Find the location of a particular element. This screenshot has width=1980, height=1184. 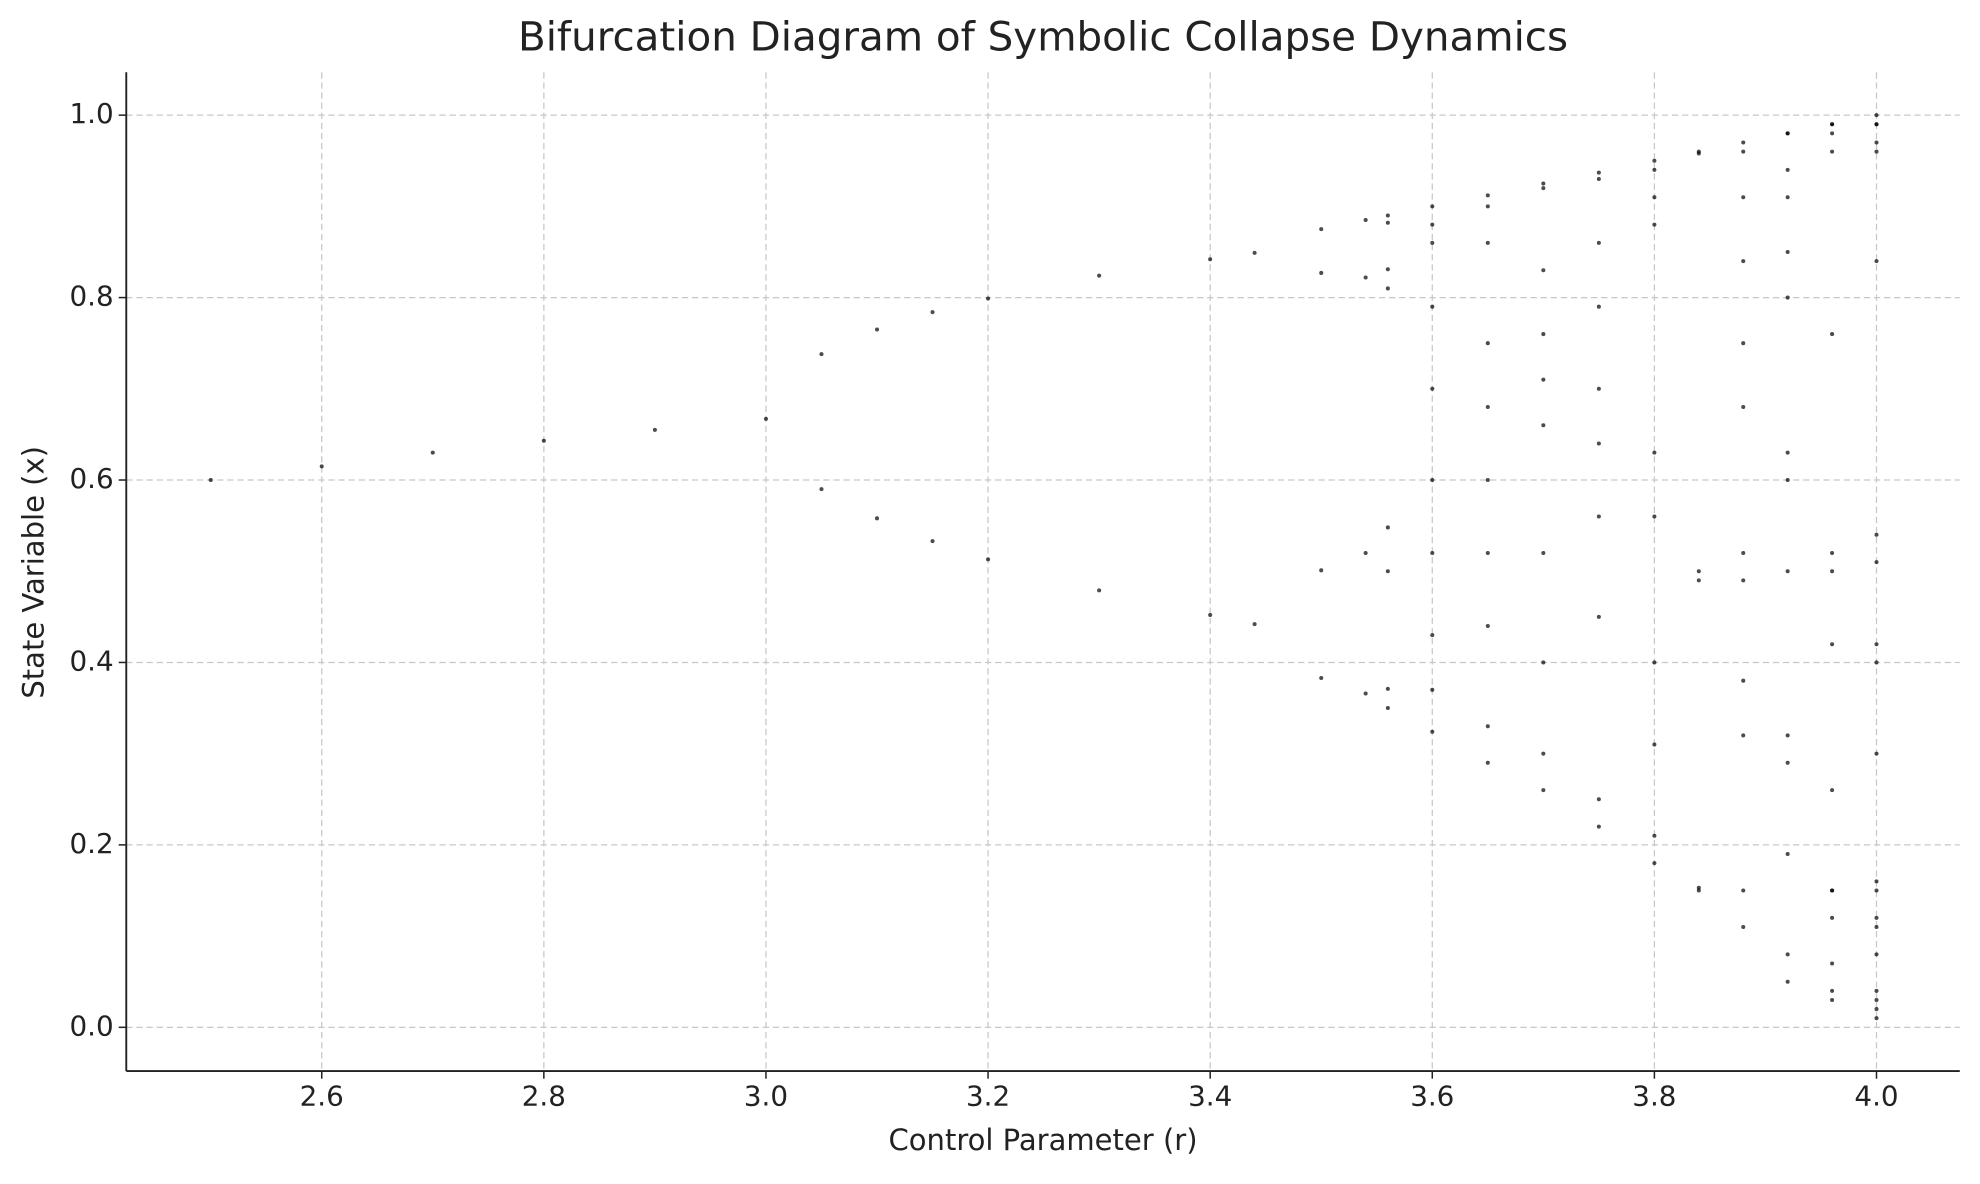

y-axis-label: State Variable (x) is located at coordinates (33, 572).